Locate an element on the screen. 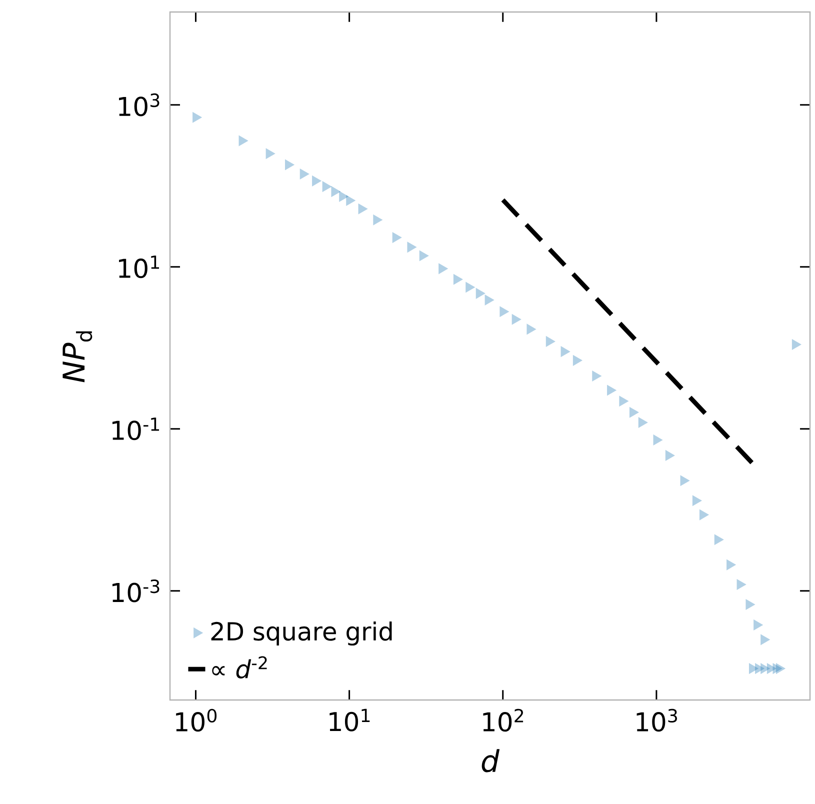 The height and width of the screenshot is (804, 815). x-tick-label: 10$^{0}$ is located at coordinates (196, 720).